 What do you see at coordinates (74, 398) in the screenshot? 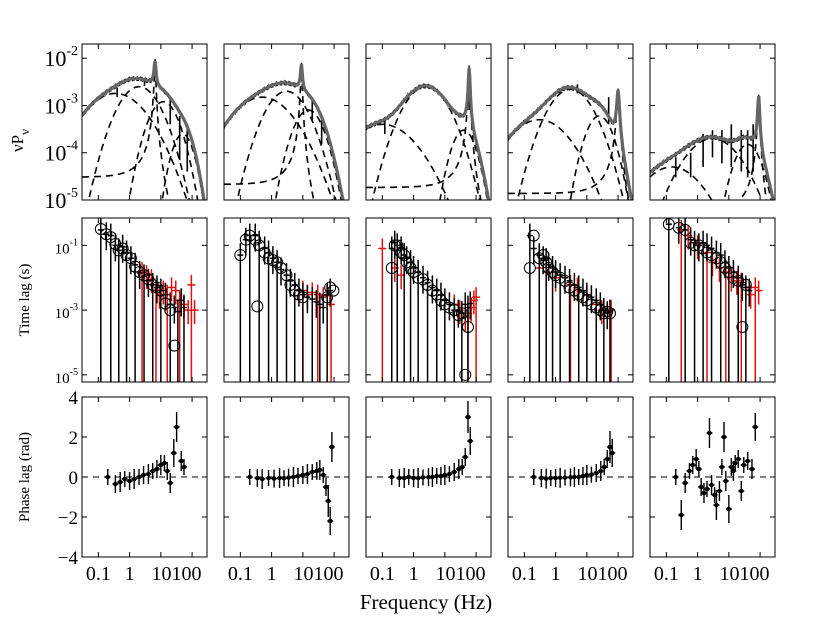
I see `y-tick-label: 4` at bounding box center [74, 398].